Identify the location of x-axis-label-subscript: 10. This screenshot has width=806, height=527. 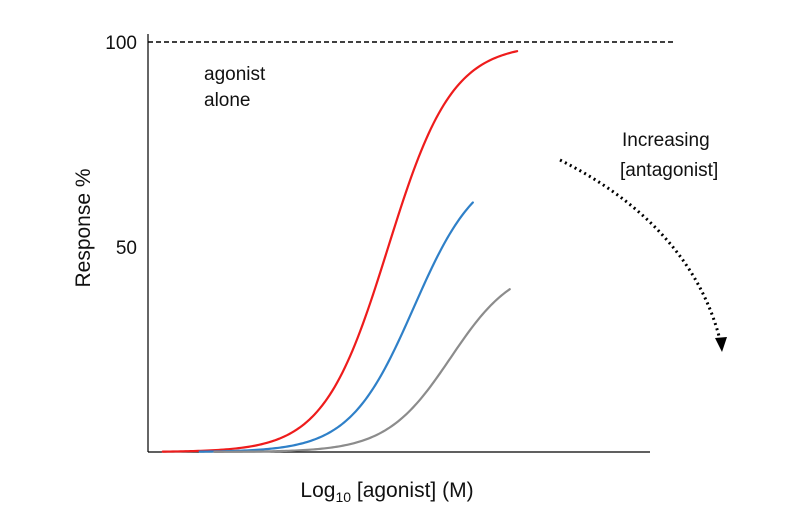
(343, 497).